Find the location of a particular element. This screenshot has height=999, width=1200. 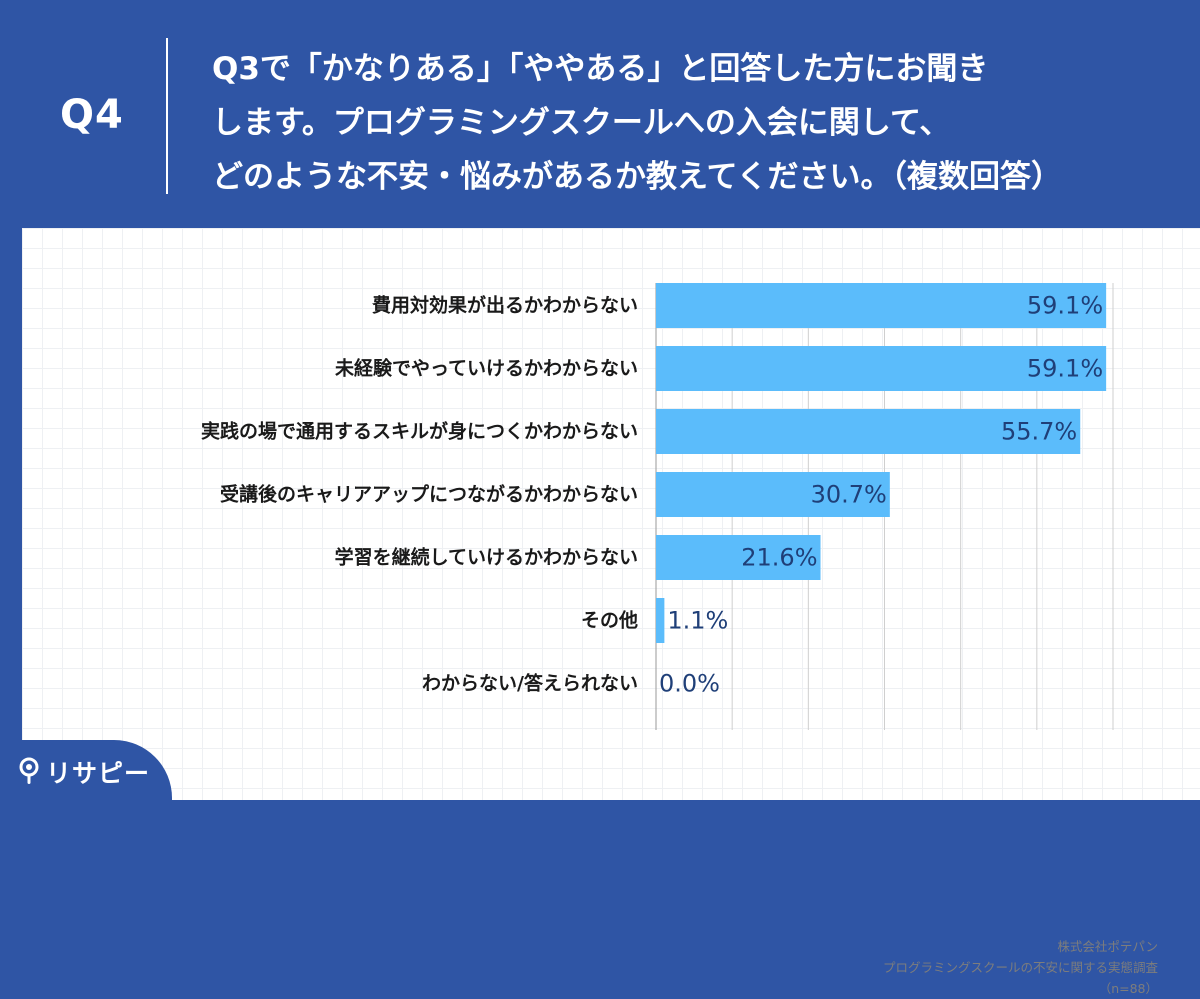

source-note: 株式会社ポテパン プログラミングスクールの不安に関する実態調査 （n=88） is located at coordinates (1020, 967).